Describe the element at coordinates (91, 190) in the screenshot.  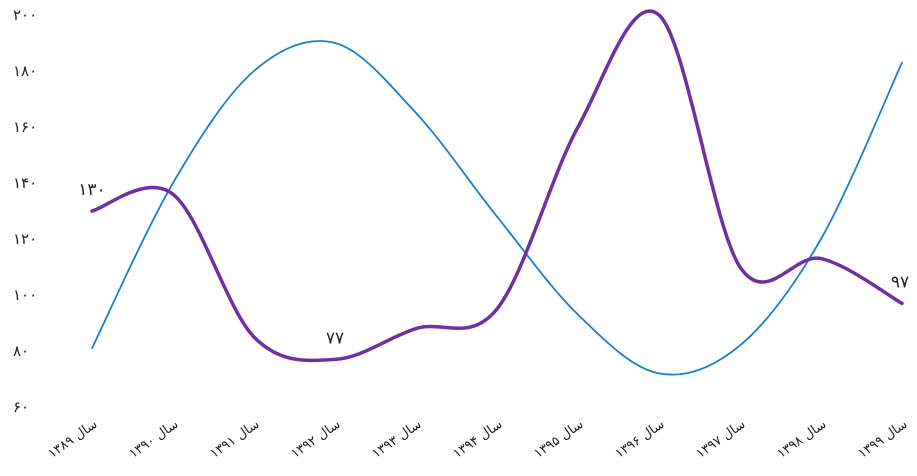
I see `data-label: ۱۳۰` at that location.